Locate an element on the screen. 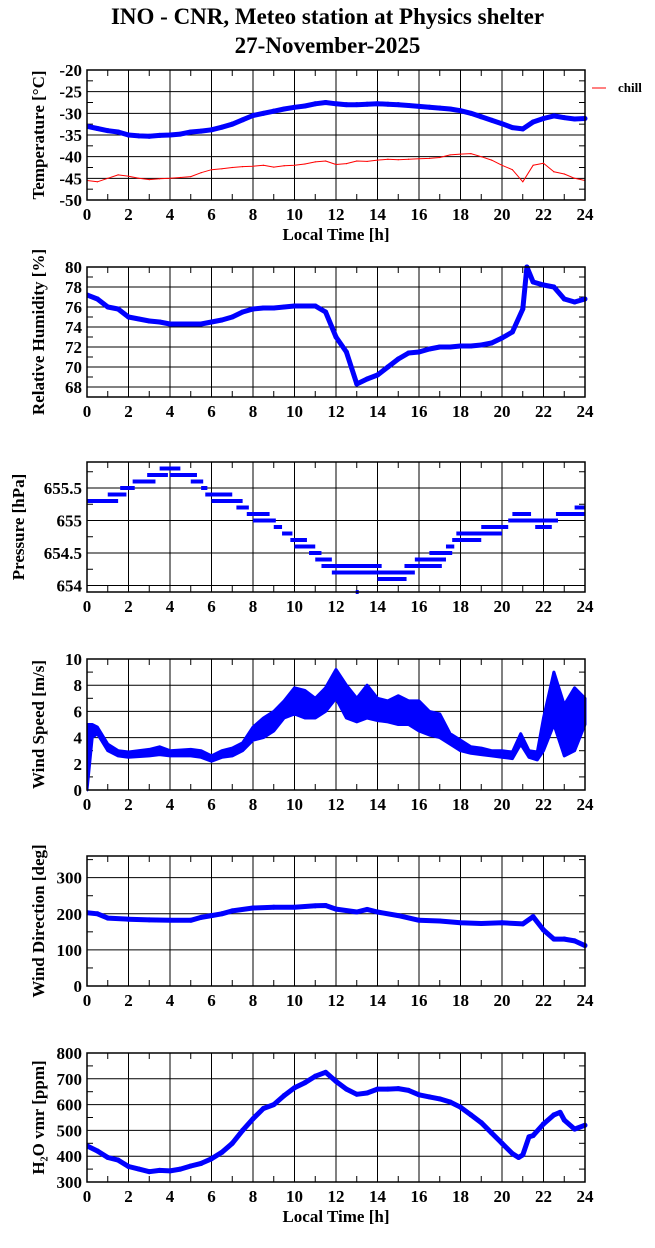 The image size is (655, 1248). series-pressure is located at coordinates (336, 530).